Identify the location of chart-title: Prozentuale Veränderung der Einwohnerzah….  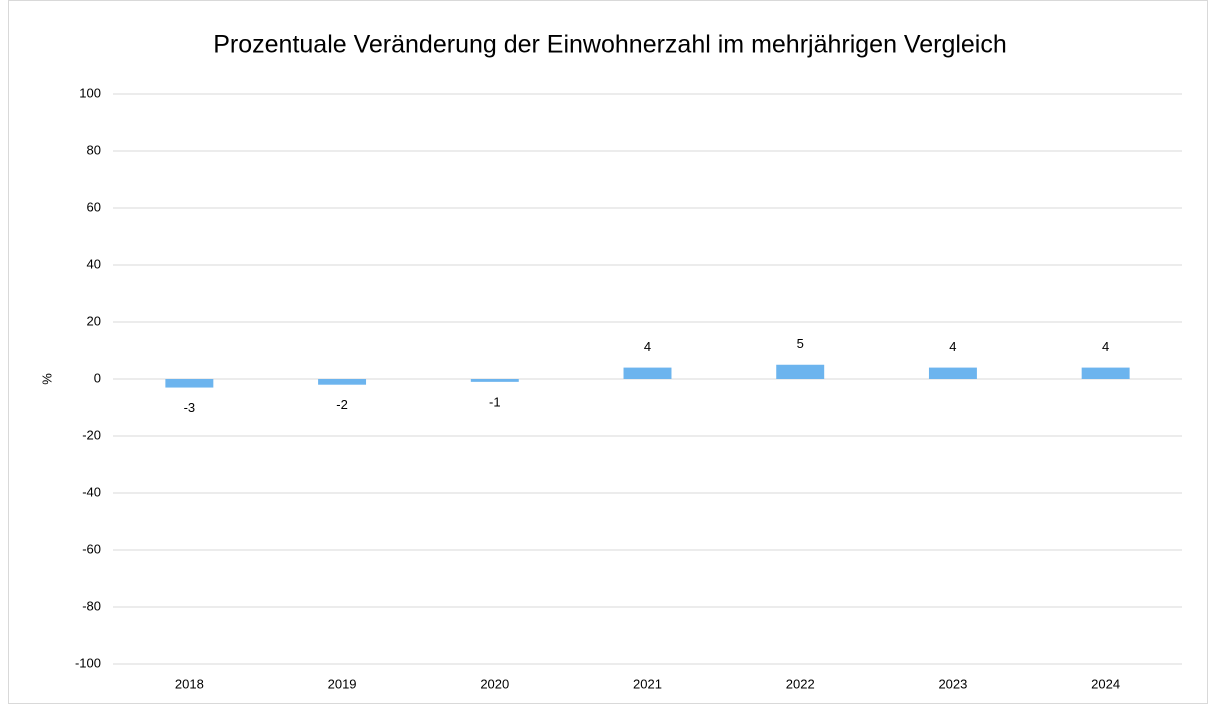
(610, 45).